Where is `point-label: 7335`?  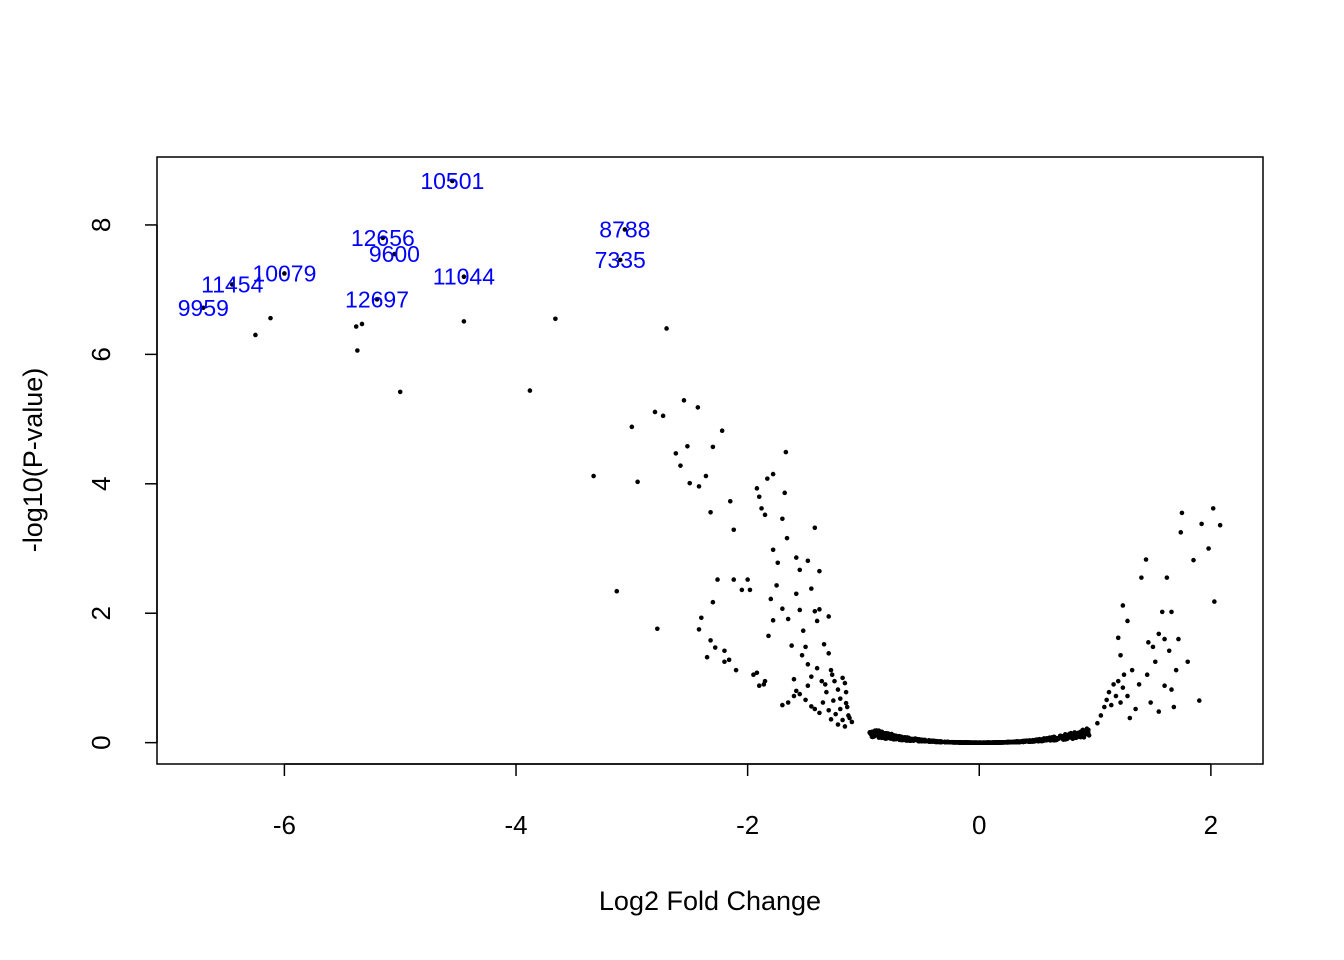
point-label: 7335 is located at coordinates (620, 260).